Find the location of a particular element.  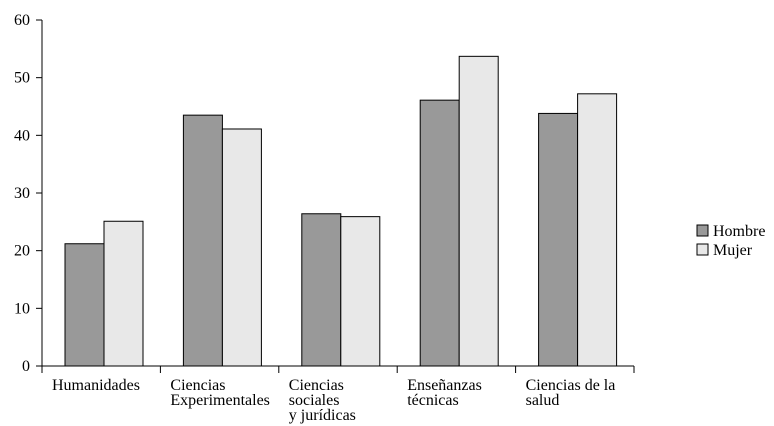

legend-label-hombre: Hombre is located at coordinates (739, 231).